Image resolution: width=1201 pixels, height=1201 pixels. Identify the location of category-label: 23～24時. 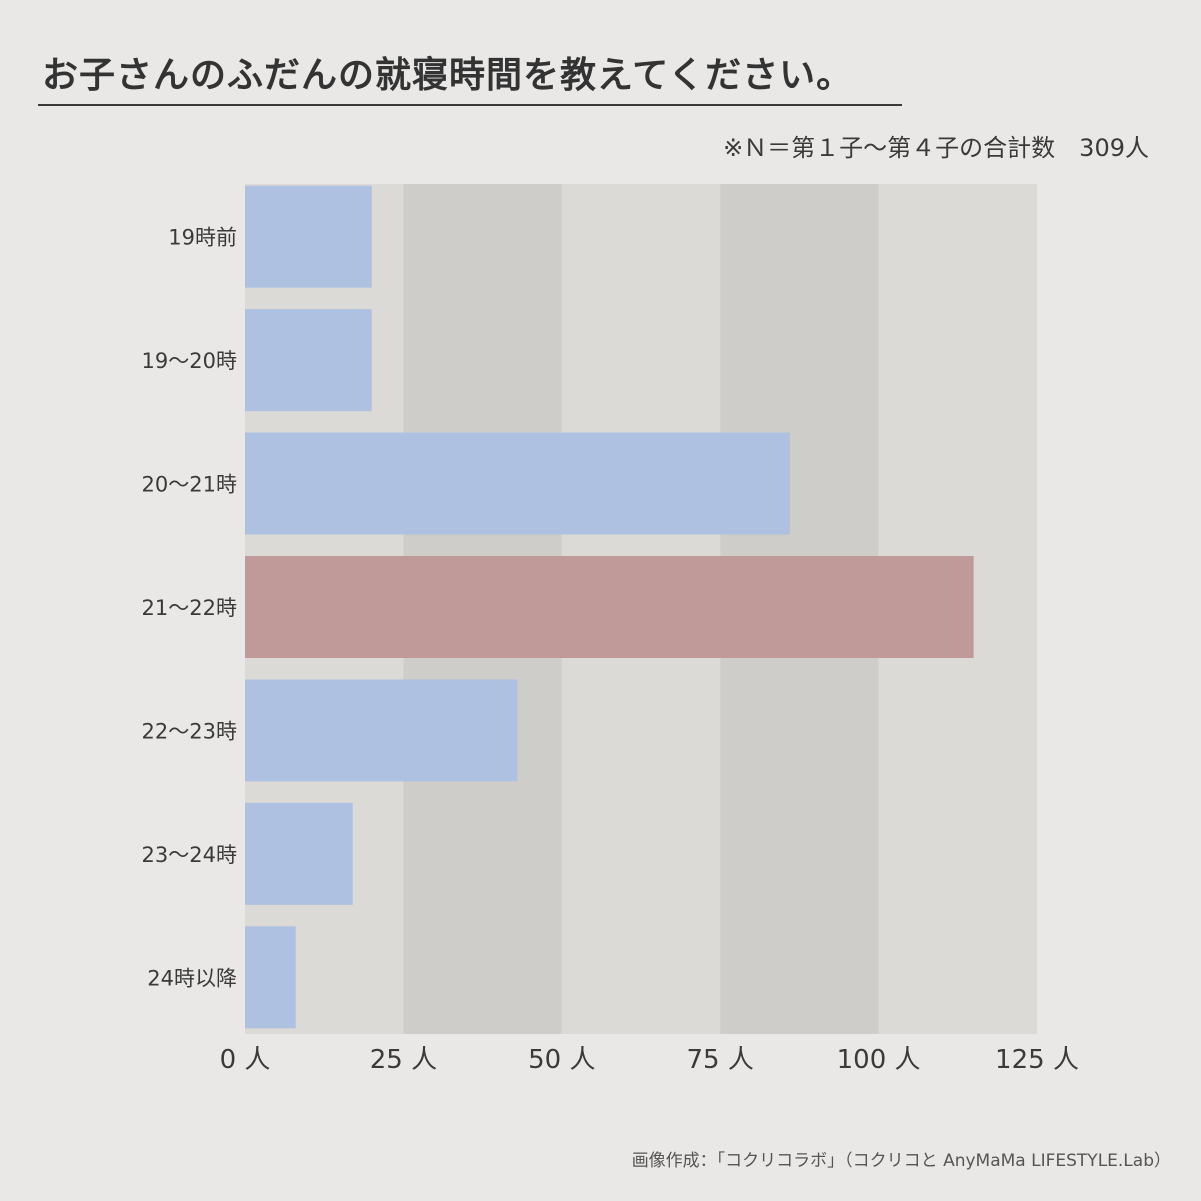
(189, 855).